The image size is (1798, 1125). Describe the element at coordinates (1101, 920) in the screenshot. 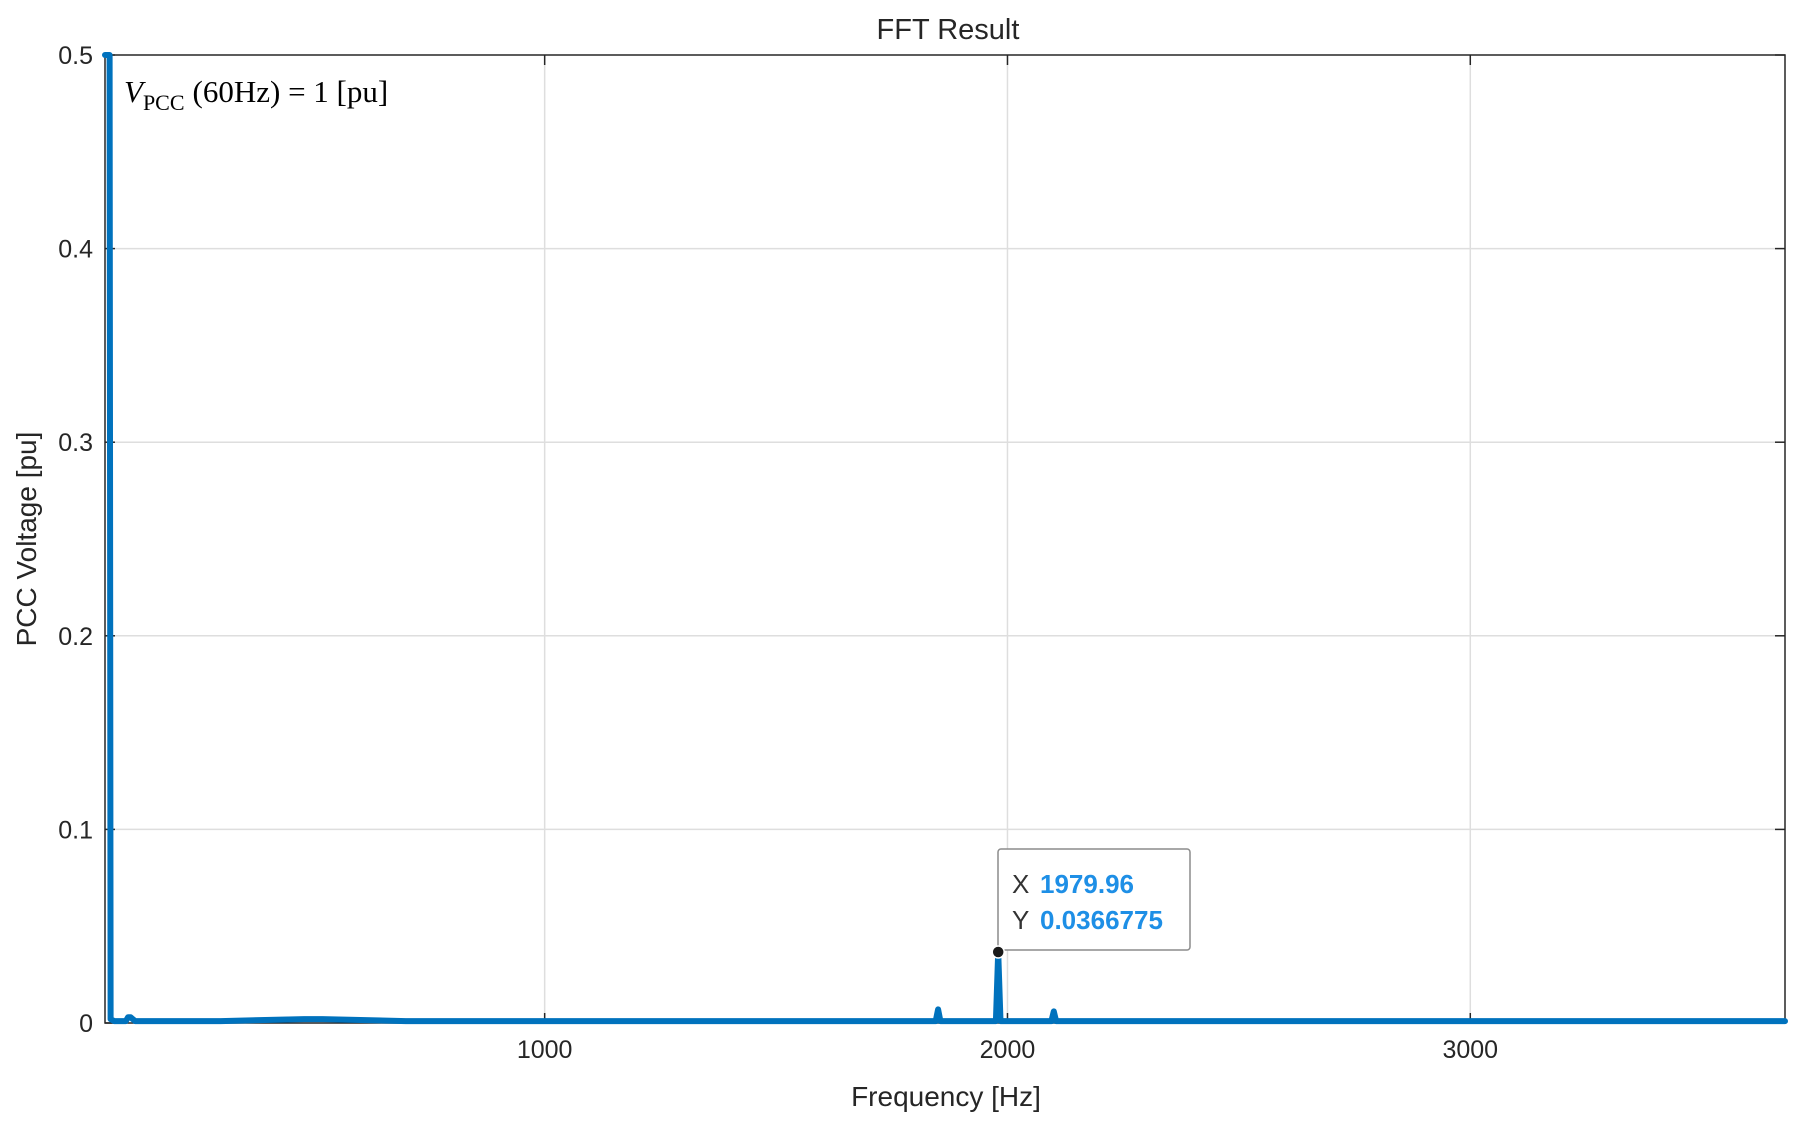

I see `datatip-y-value: 0.0366775` at that location.